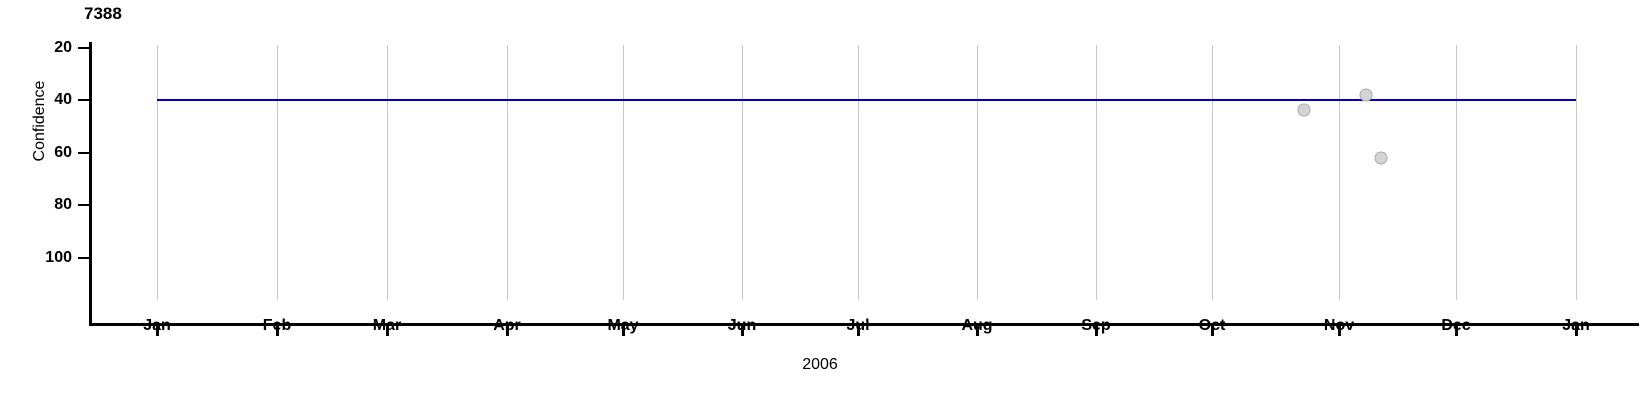 The width and height of the screenshot is (1650, 400). I want to click on x-axis-label-may-4: May, so click(623, 325).